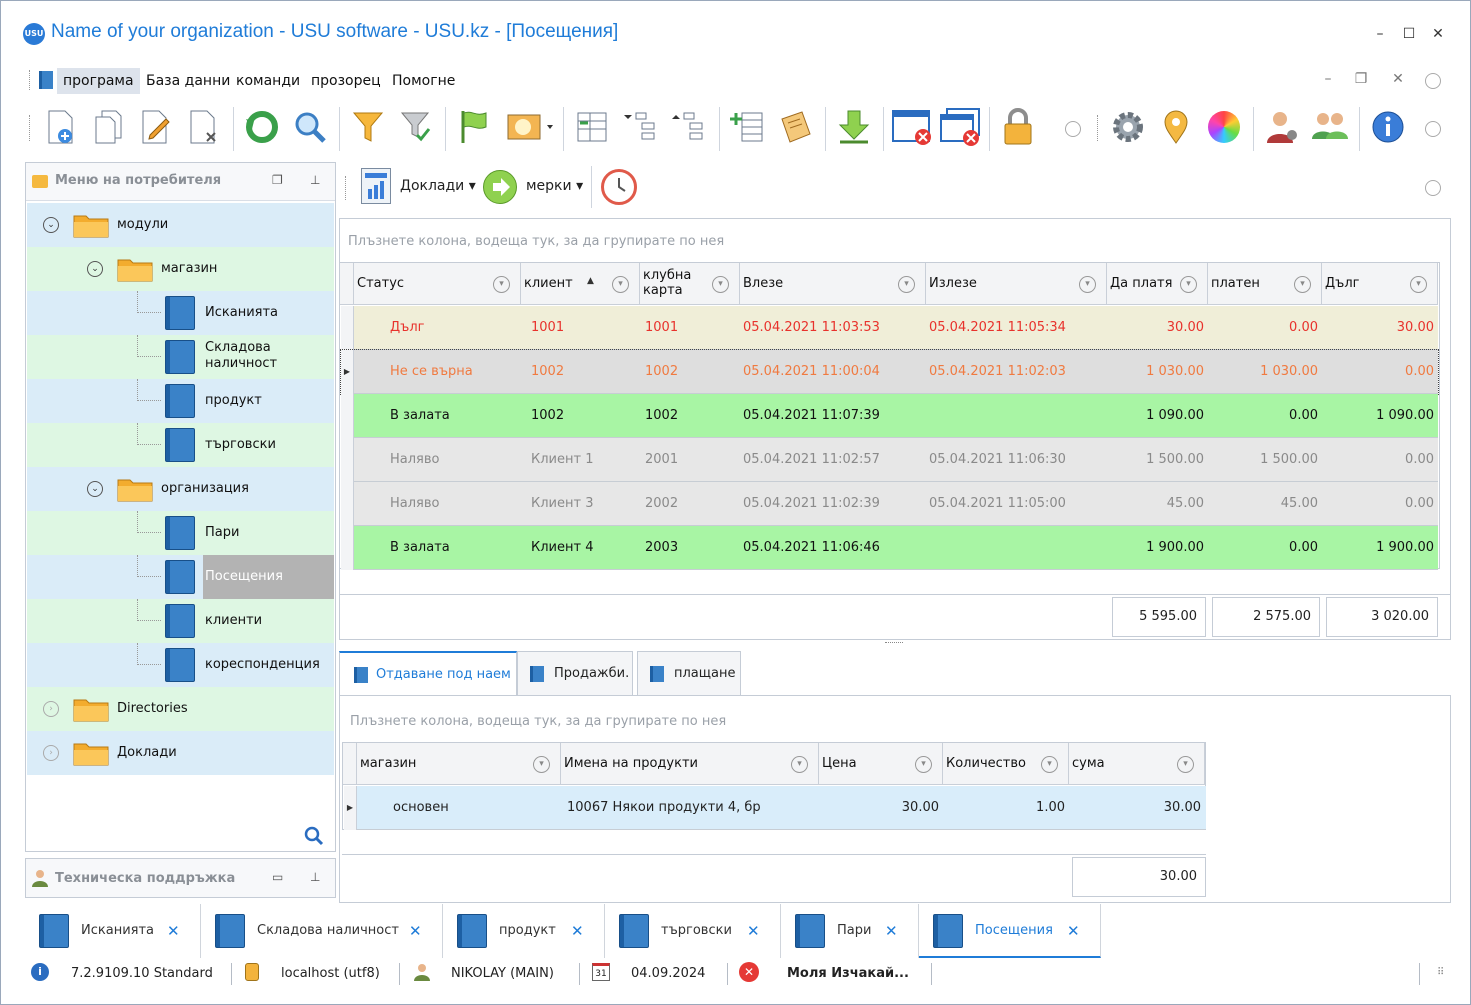 The width and height of the screenshot is (1471, 1005). Describe the element at coordinates (180, 753) in the screenshot. I see `sidebar-item-12: › Доклади` at that location.